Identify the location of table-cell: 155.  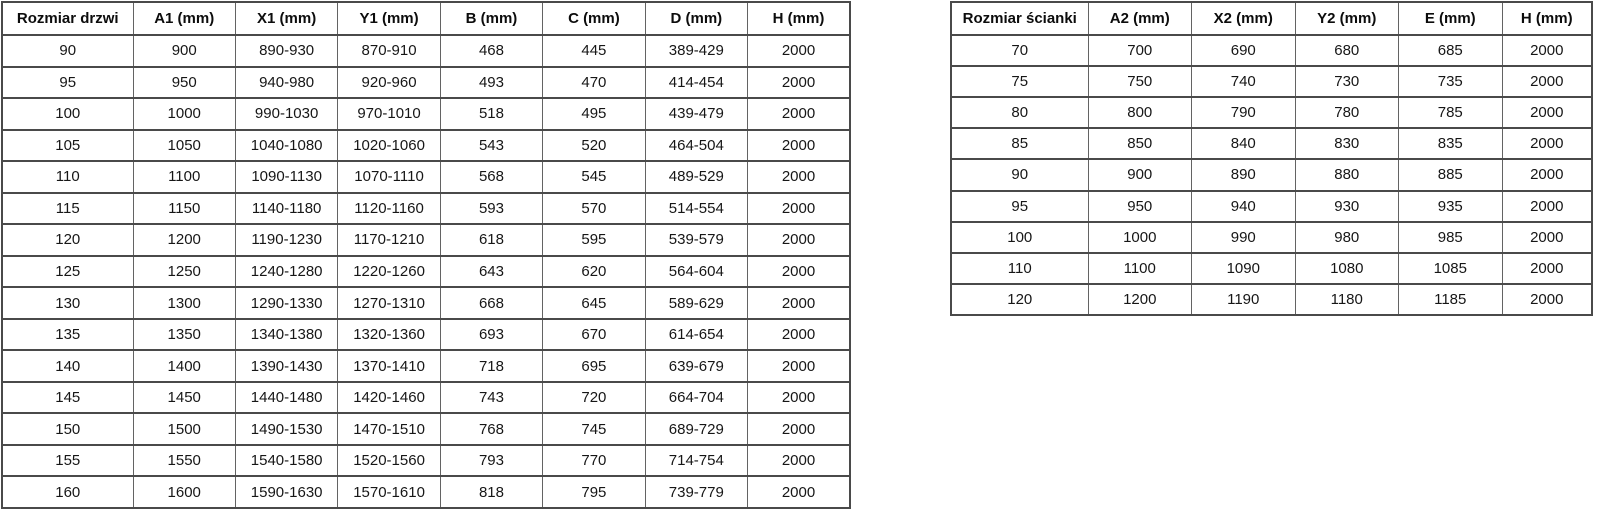
(67, 460).